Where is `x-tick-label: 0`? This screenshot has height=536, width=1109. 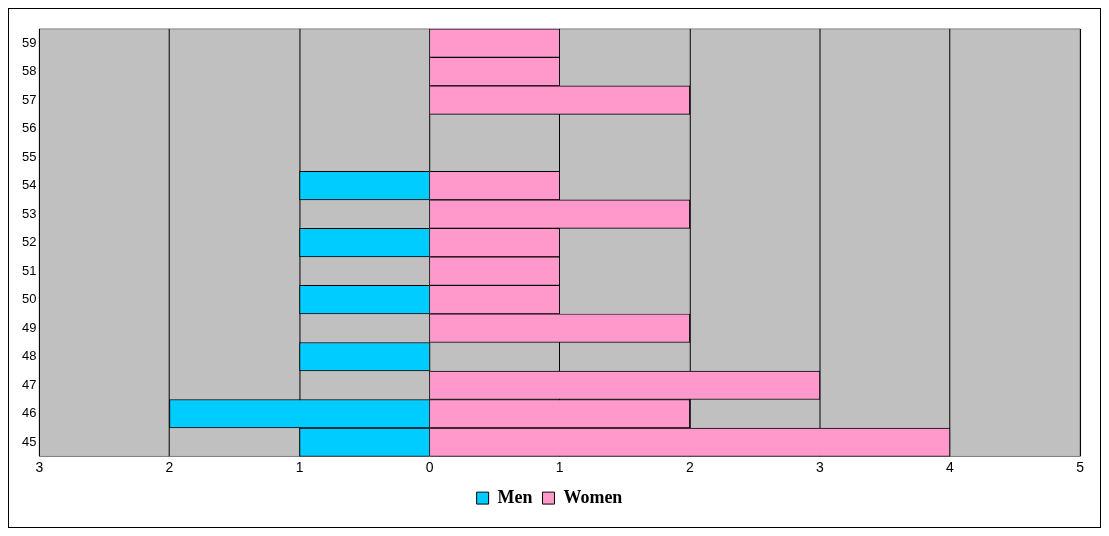
x-tick-label: 0 is located at coordinates (429, 466).